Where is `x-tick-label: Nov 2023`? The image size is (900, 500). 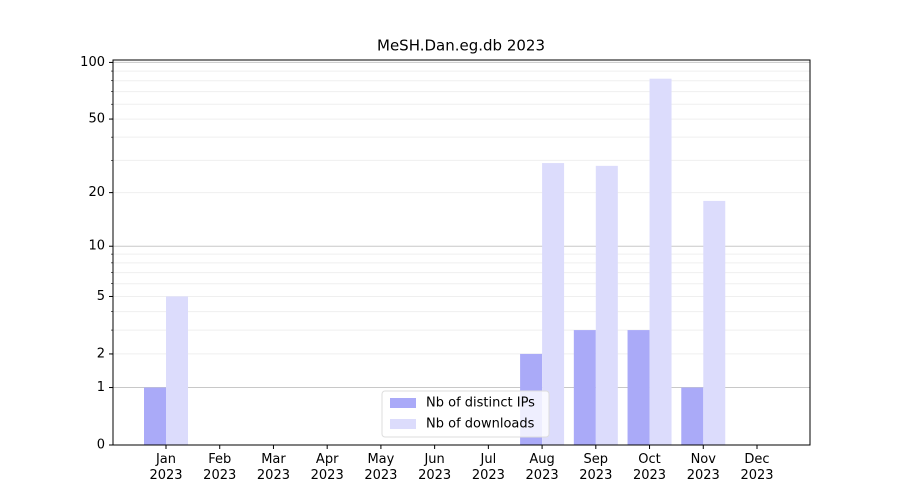 x-tick-label: Nov 2023 is located at coordinates (703, 467).